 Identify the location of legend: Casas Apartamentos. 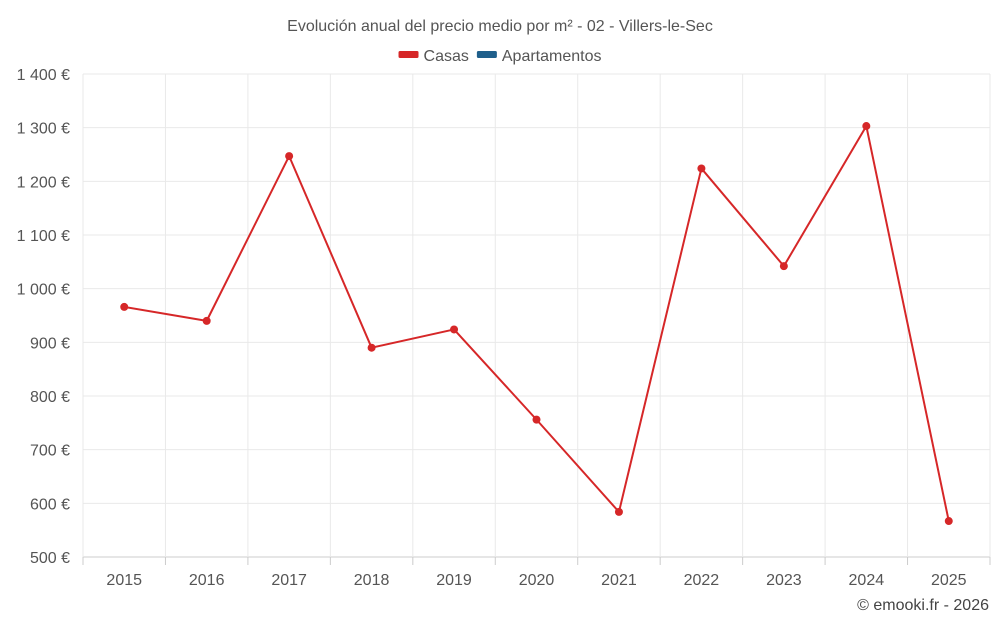
(500, 56).